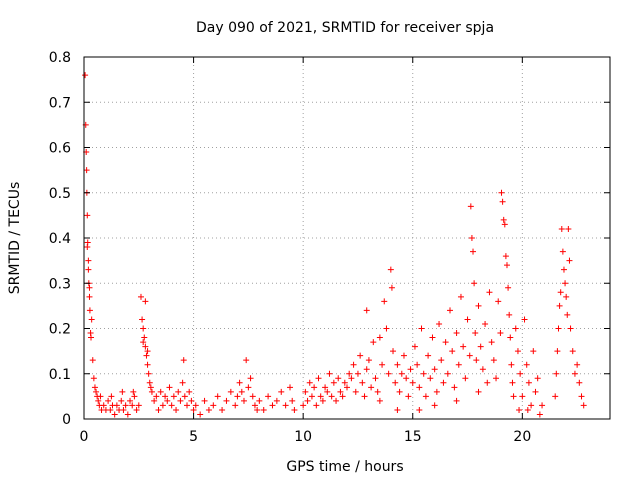 Image resolution: width=640 pixels, height=480 pixels. What do you see at coordinates (60, 239) in the screenshot?
I see `y-tick-label: 0.4` at bounding box center [60, 239].